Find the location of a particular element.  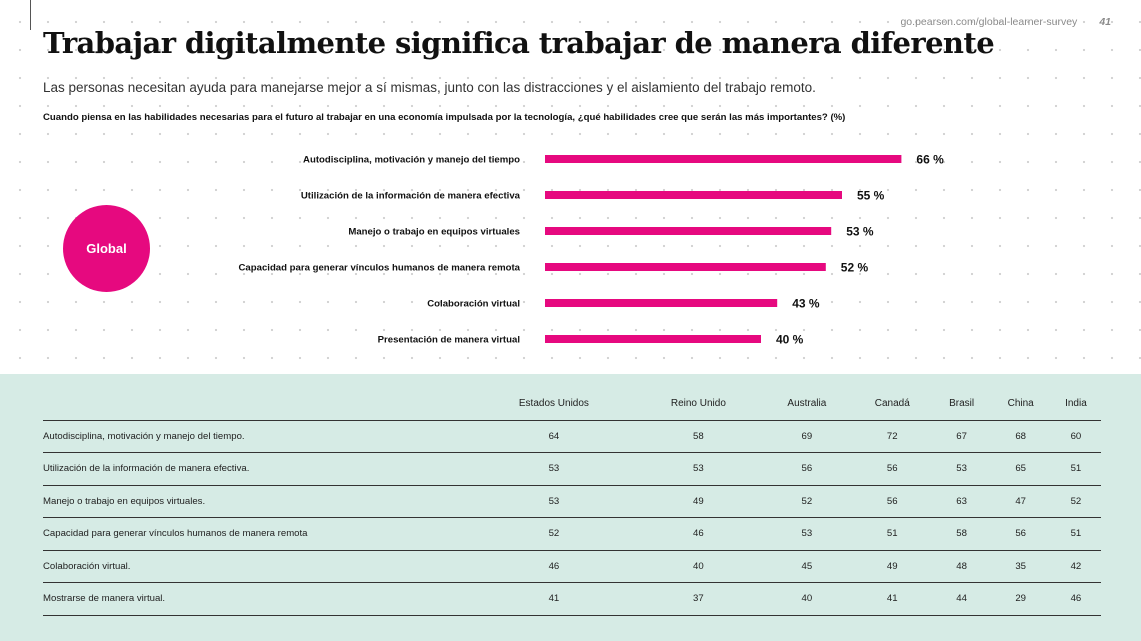

table-cell: 48 is located at coordinates (961, 566).